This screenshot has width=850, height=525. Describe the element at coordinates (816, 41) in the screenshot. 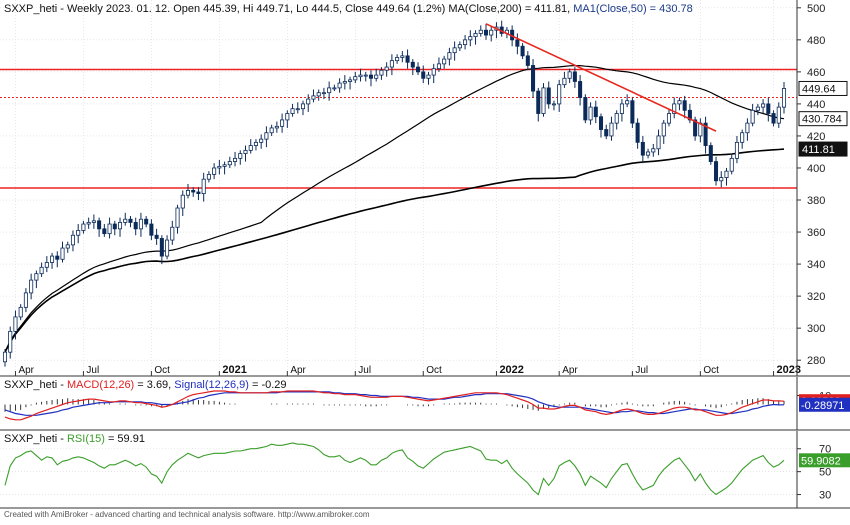

I see `price-y-tick-label: 480` at that location.